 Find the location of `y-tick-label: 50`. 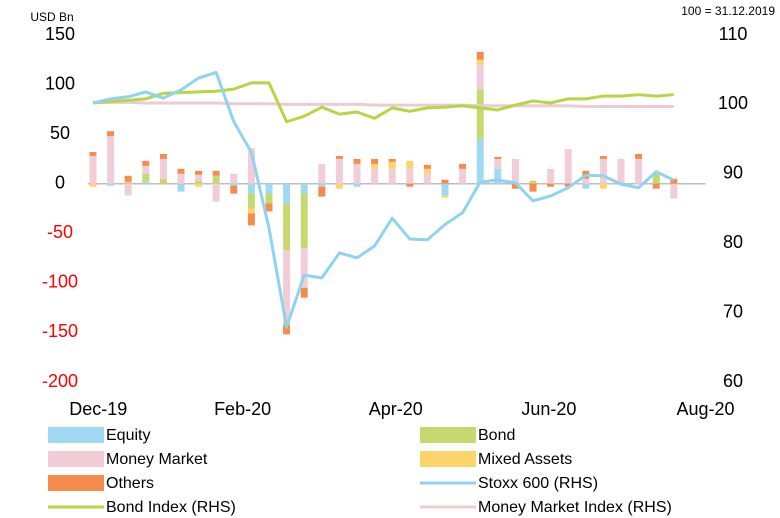

y-tick-label: 50 is located at coordinates (60, 133).